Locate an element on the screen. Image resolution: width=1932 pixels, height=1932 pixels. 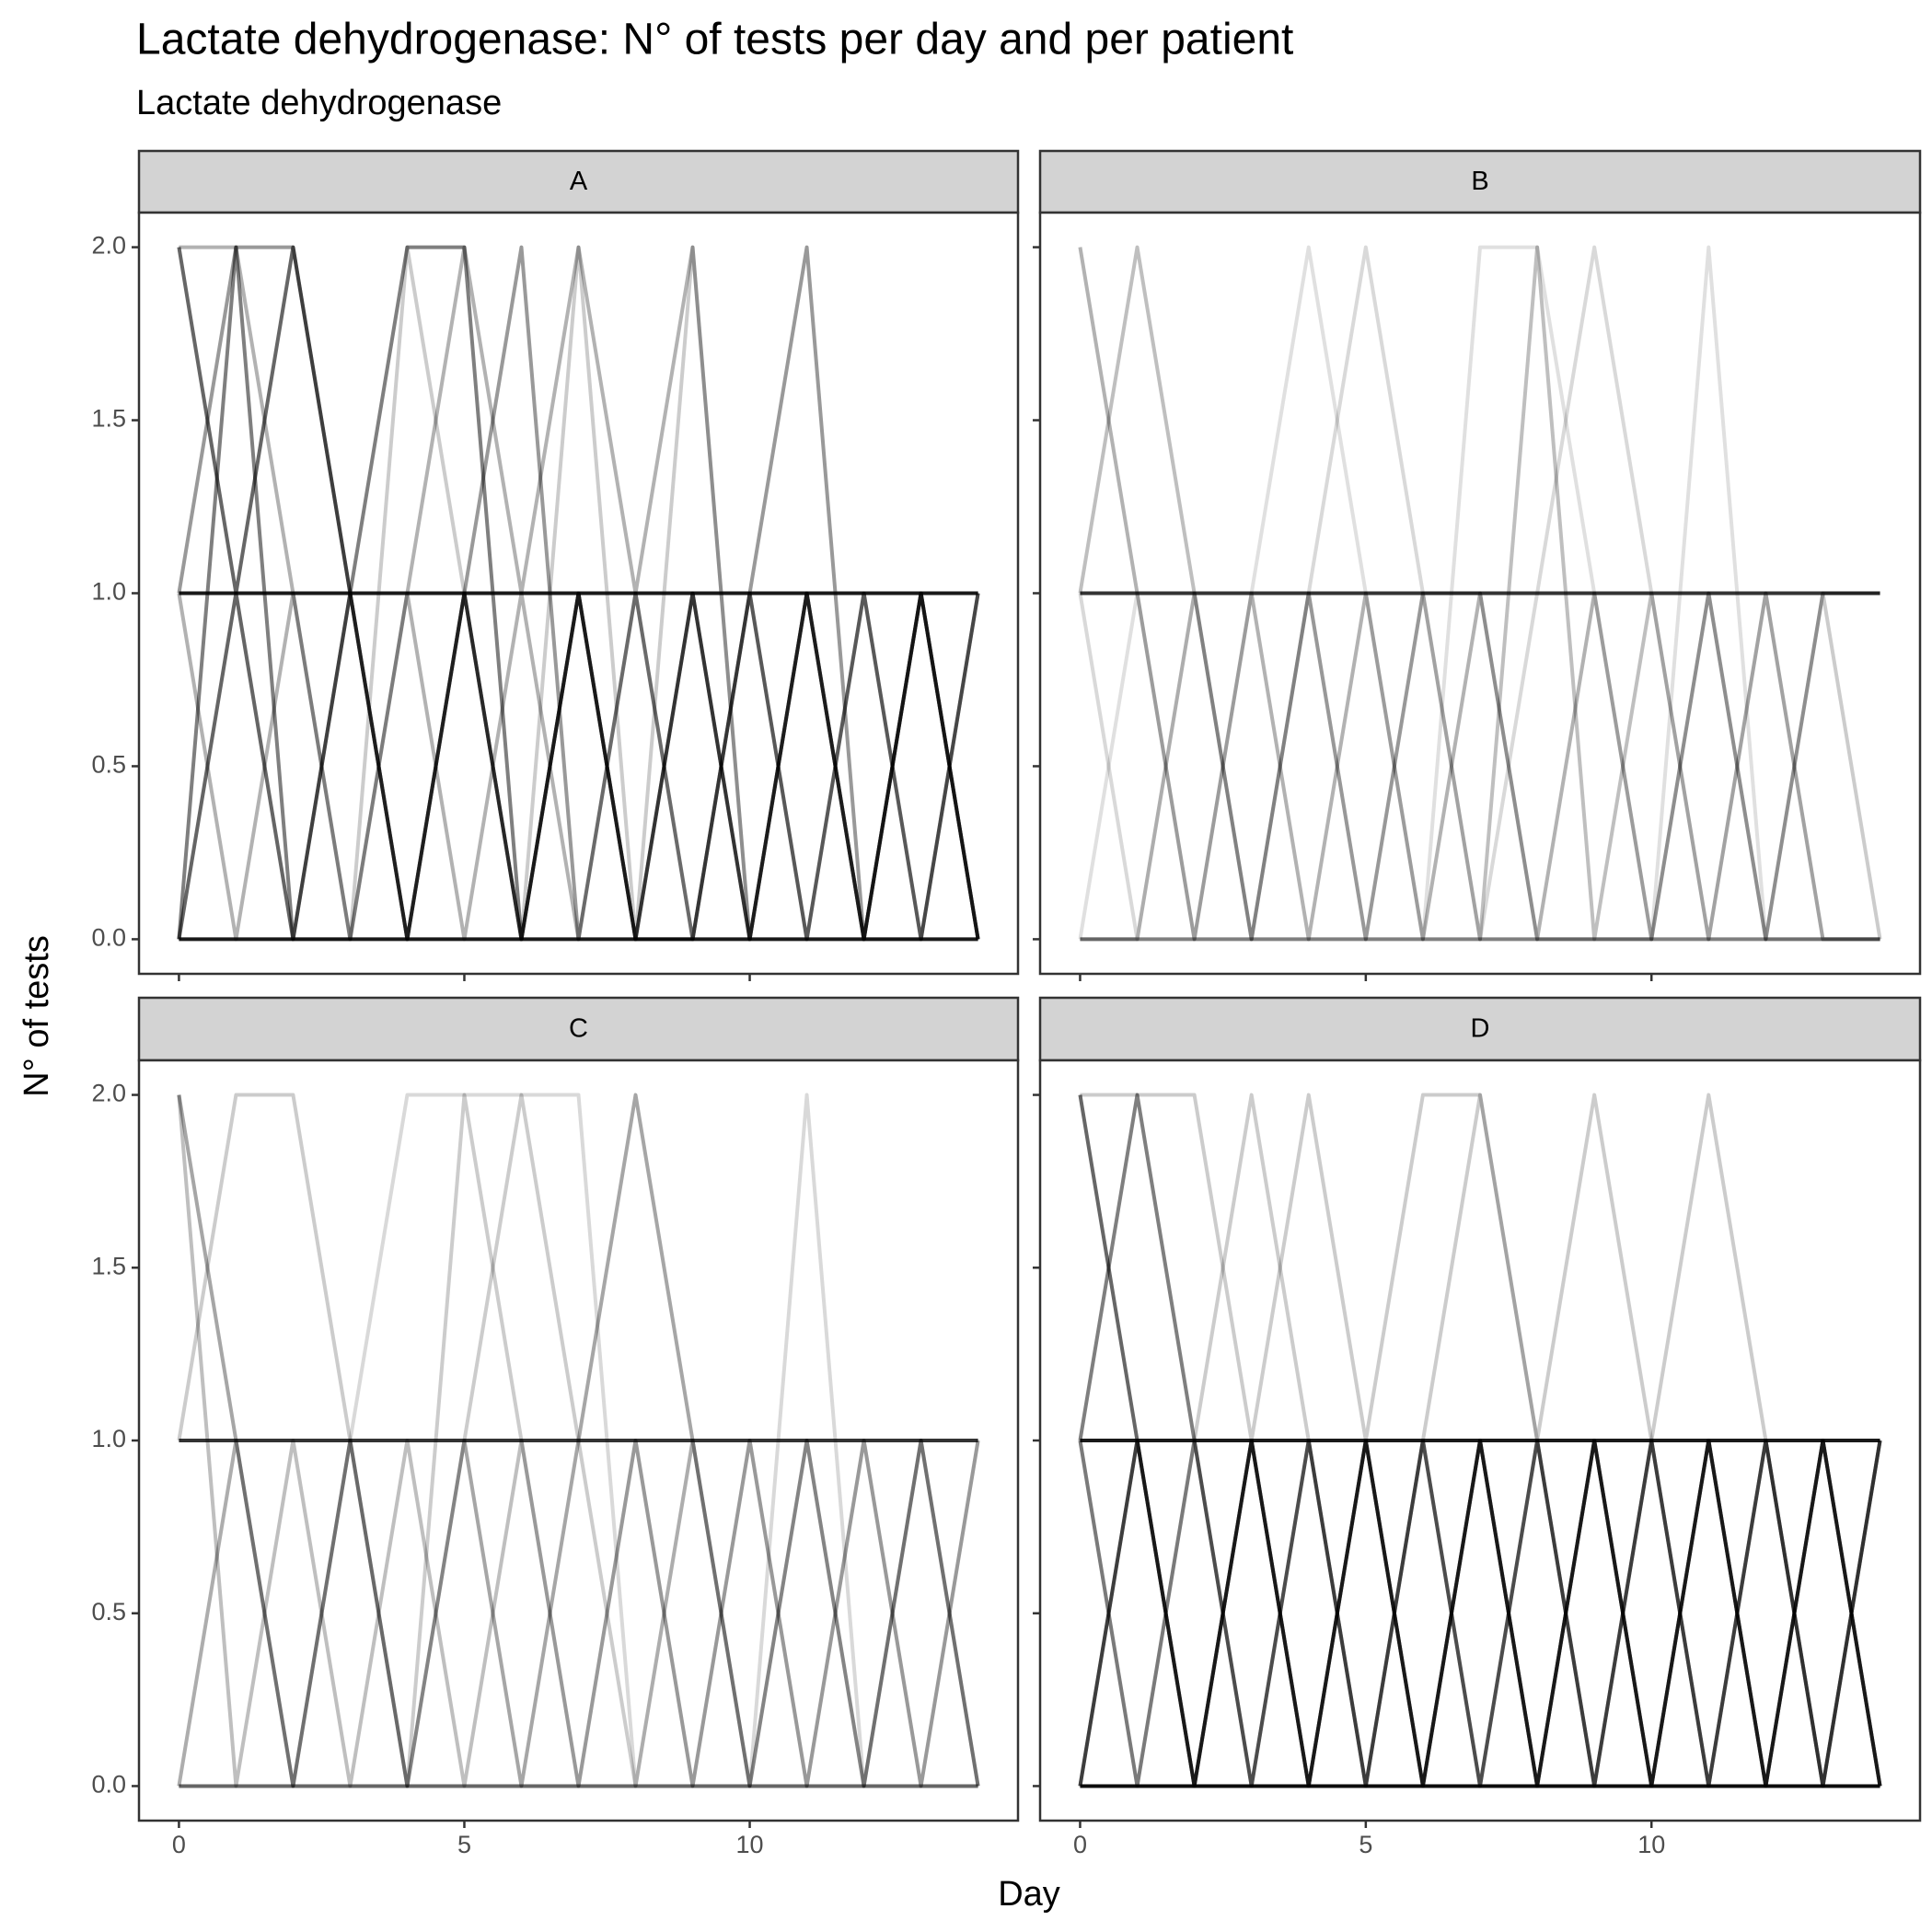
strip-label: D is located at coordinates (1481, 1029).